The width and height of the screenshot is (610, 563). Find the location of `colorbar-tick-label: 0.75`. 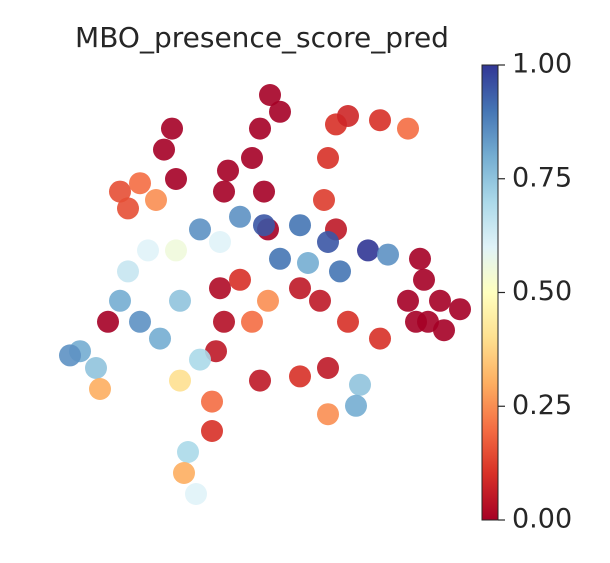

colorbar-tick-label: 0.75 is located at coordinates (542, 177).